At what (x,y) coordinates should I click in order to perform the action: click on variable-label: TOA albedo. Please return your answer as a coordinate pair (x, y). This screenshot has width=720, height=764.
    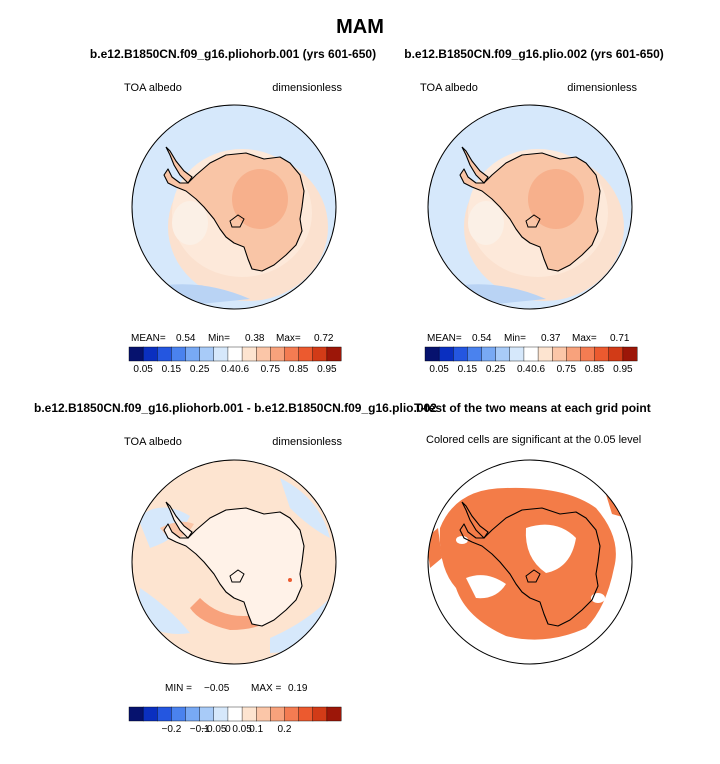
    Looking at the image, I should click on (153, 442).